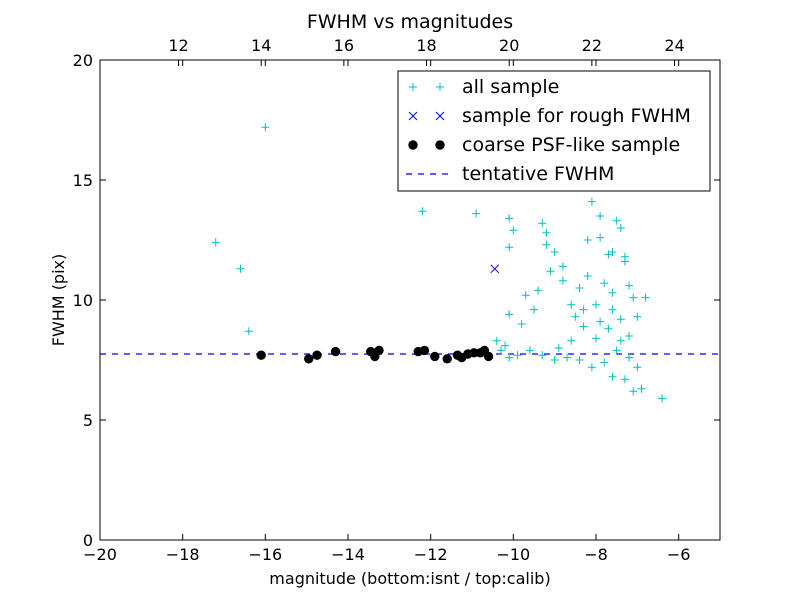  What do you see at coordinates (83, 180) in the screenshot?
I see `y-tick-label: 15` at bounding box center [83, 180].